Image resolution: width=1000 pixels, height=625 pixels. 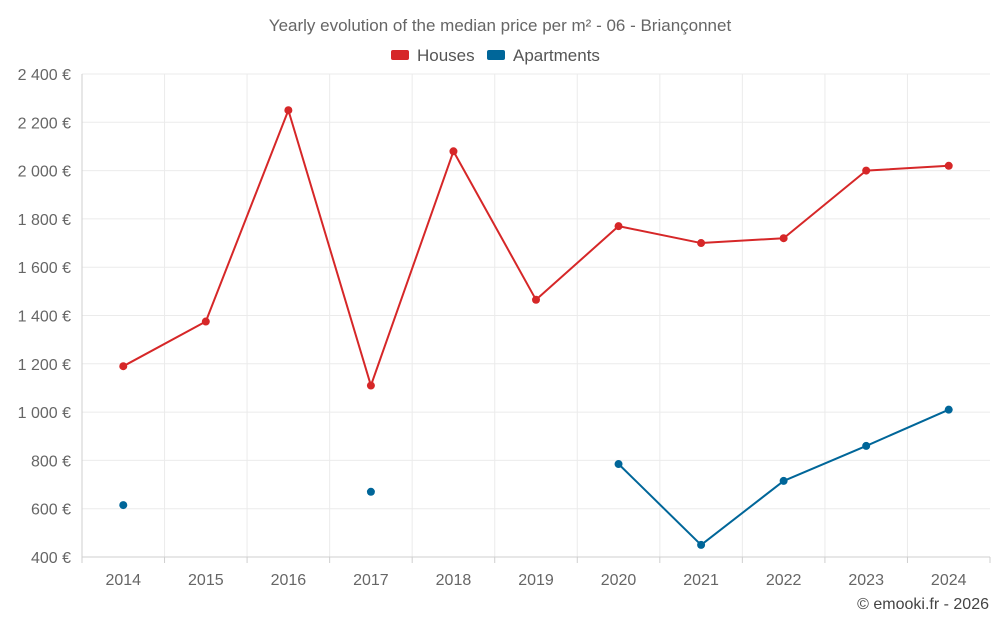 What do you see at coordinates (44, 123) in the screenshot?
I see `y-tick-label: 2 200 €` at bounding box center [44, 123].